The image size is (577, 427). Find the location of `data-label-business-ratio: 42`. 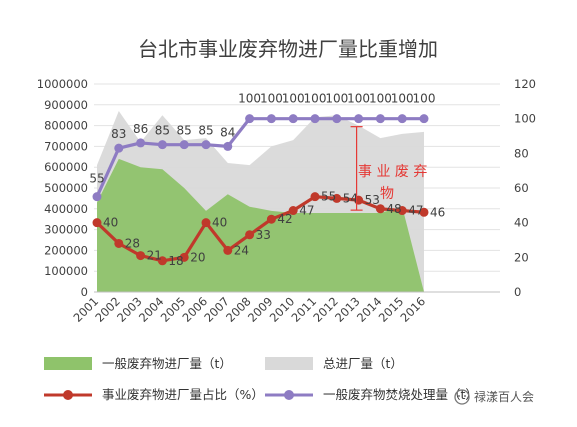

data-label-business-ratio: 42 is located at coordinates (284, 219).